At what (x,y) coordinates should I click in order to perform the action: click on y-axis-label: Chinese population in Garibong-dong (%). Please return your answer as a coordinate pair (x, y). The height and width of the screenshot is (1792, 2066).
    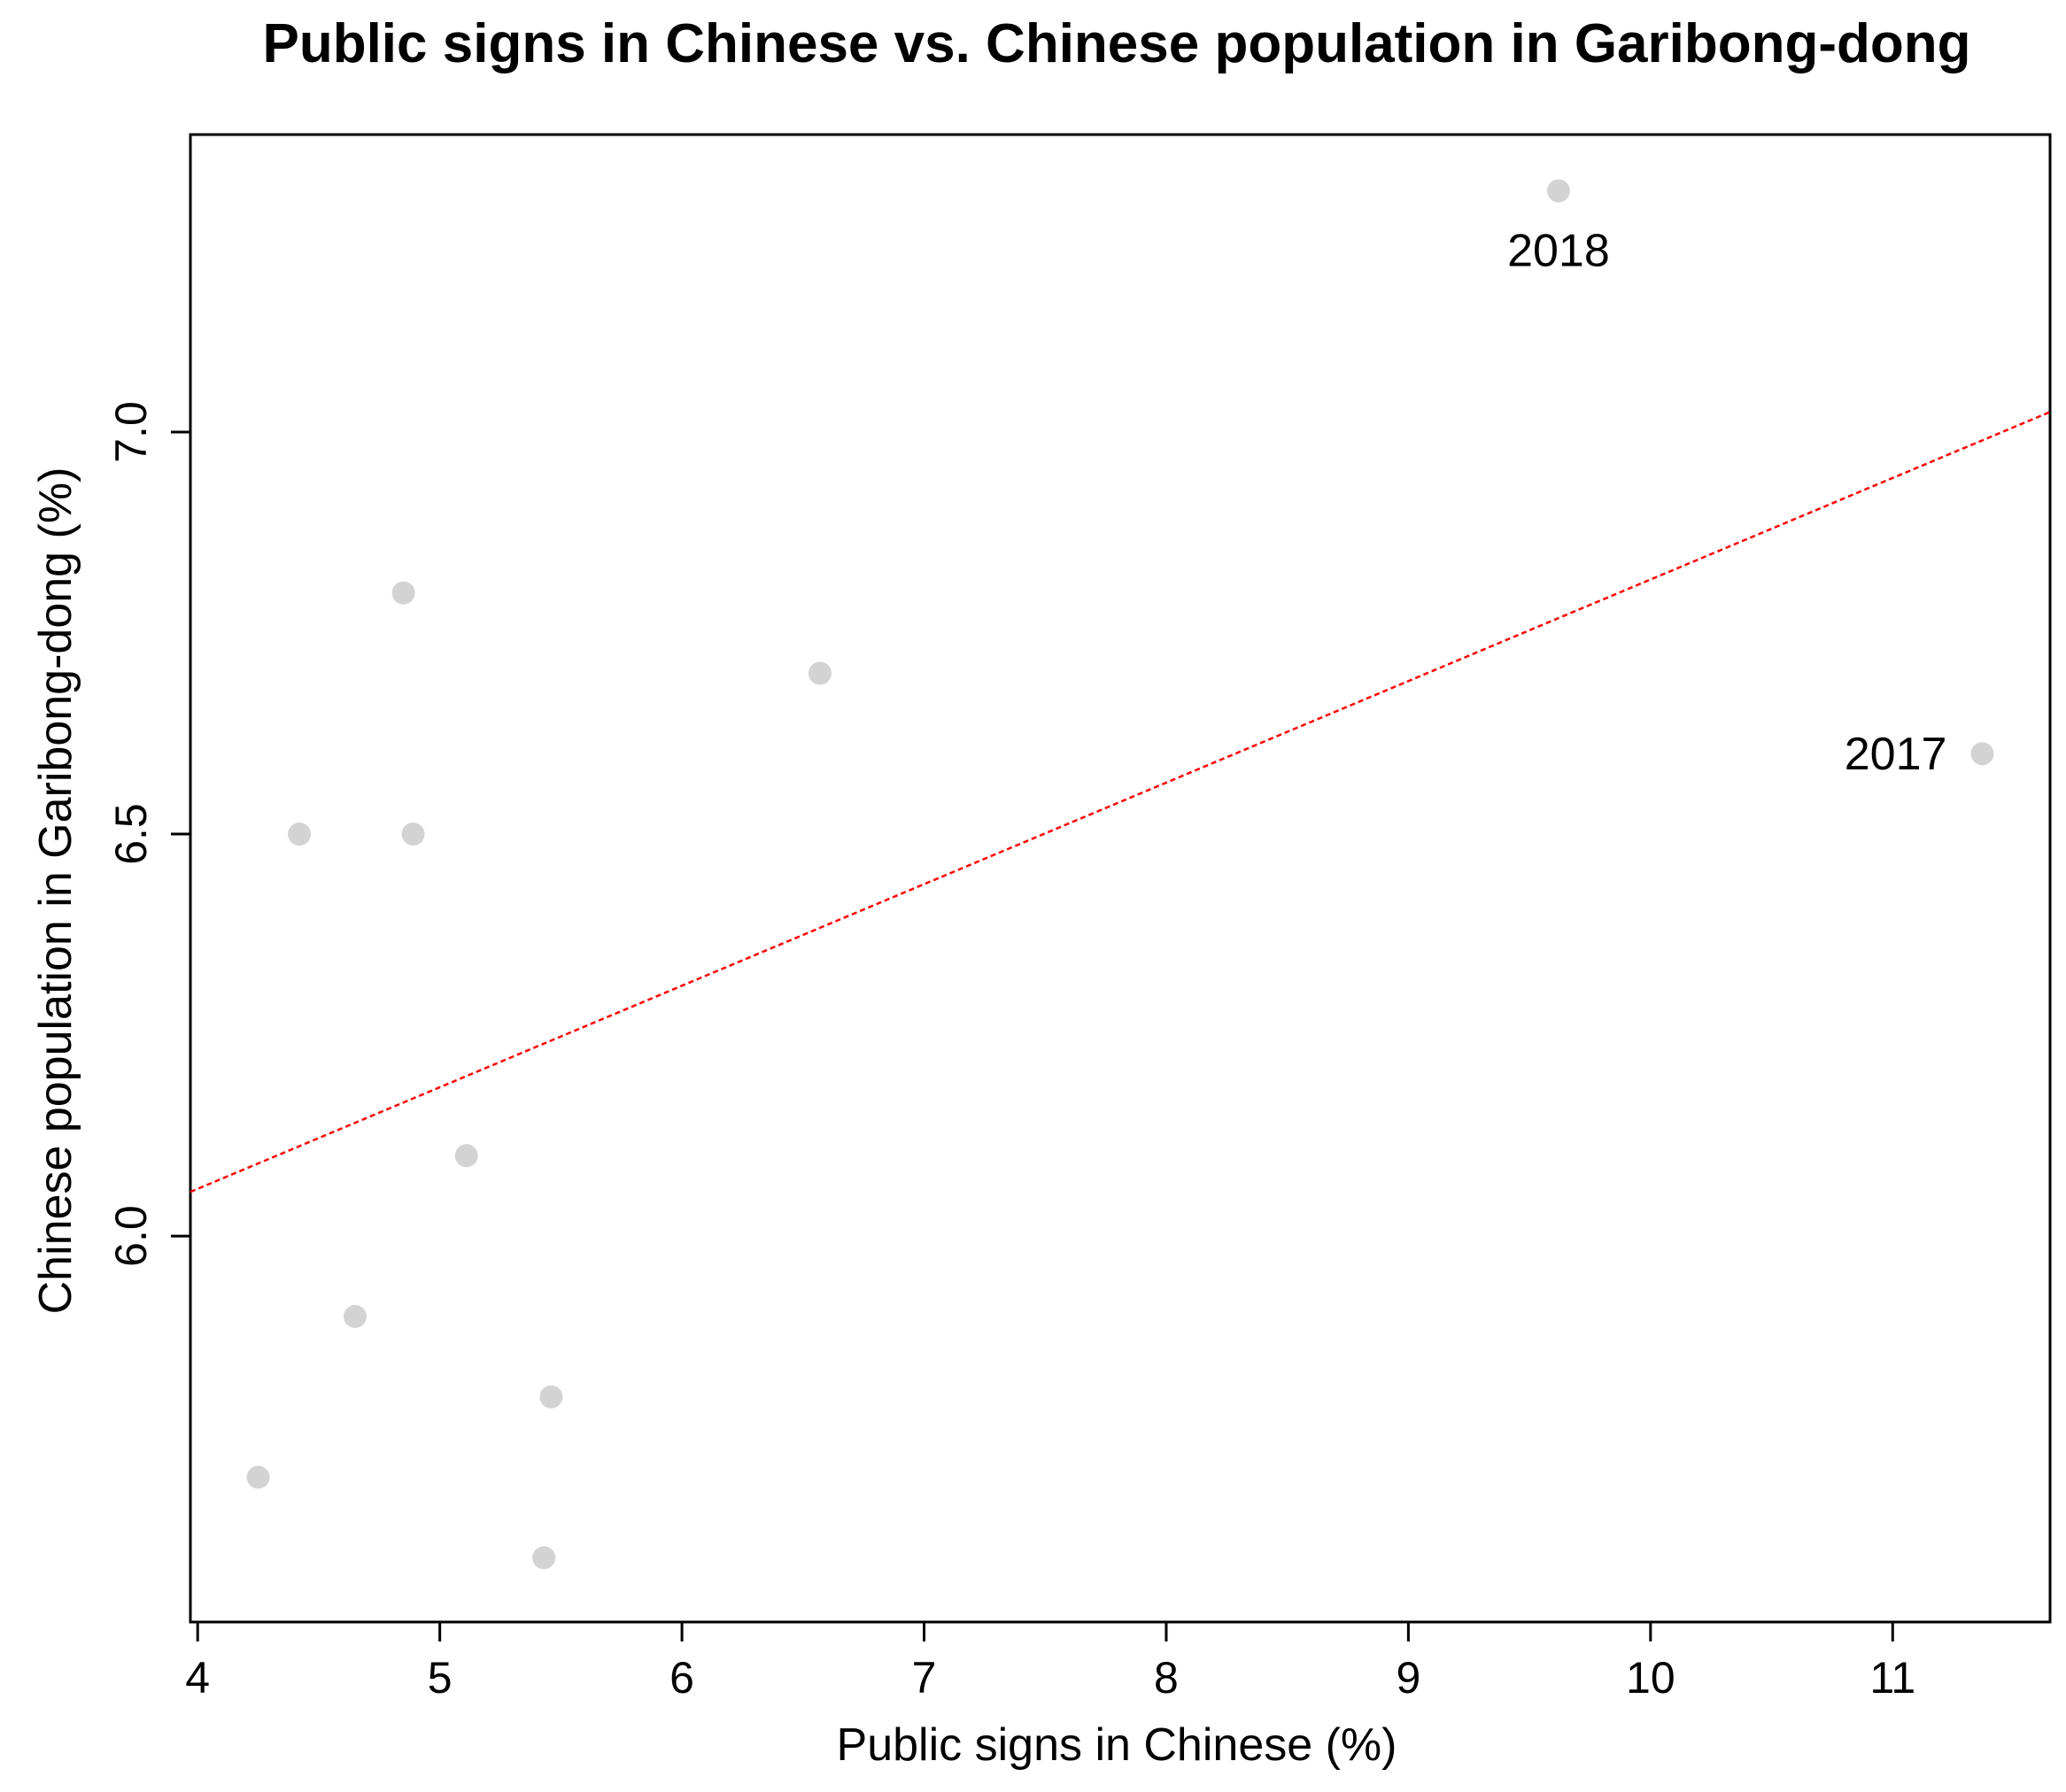
    Looking at the image, I should click on (55, 891).